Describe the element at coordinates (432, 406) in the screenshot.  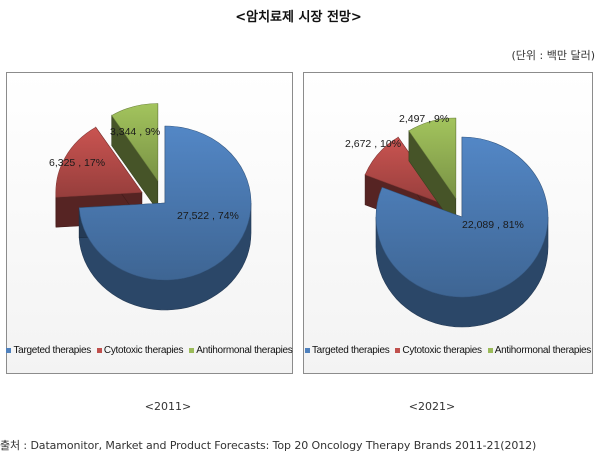
I see `caption-2021: <2021>` at that location.